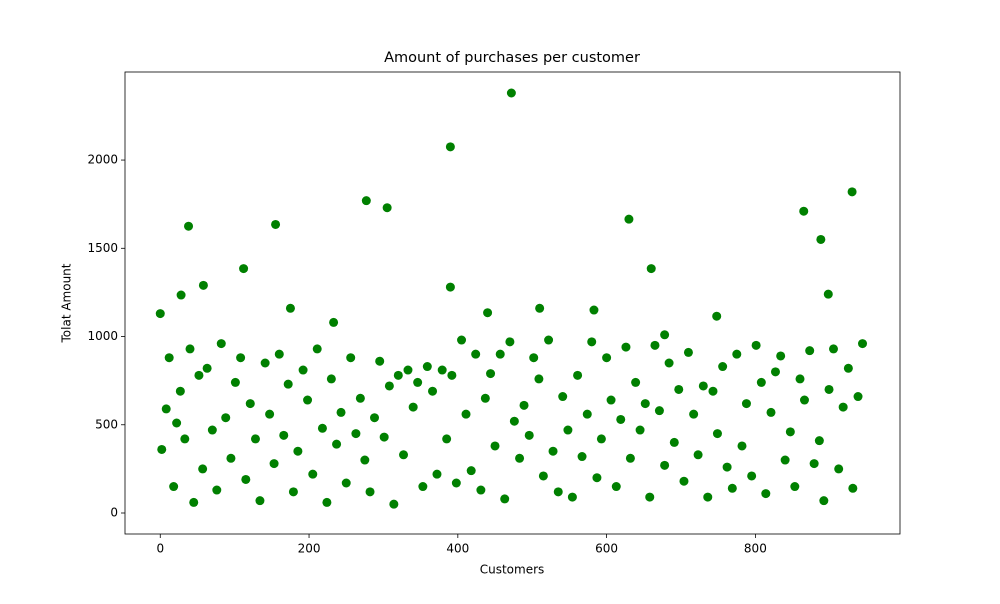 This screenshot has height=604, width=1000. What do you see at coordinates (606, 549) in the screenshot?
I see `x-tick-label: 600` at bounding box center [606, 549].